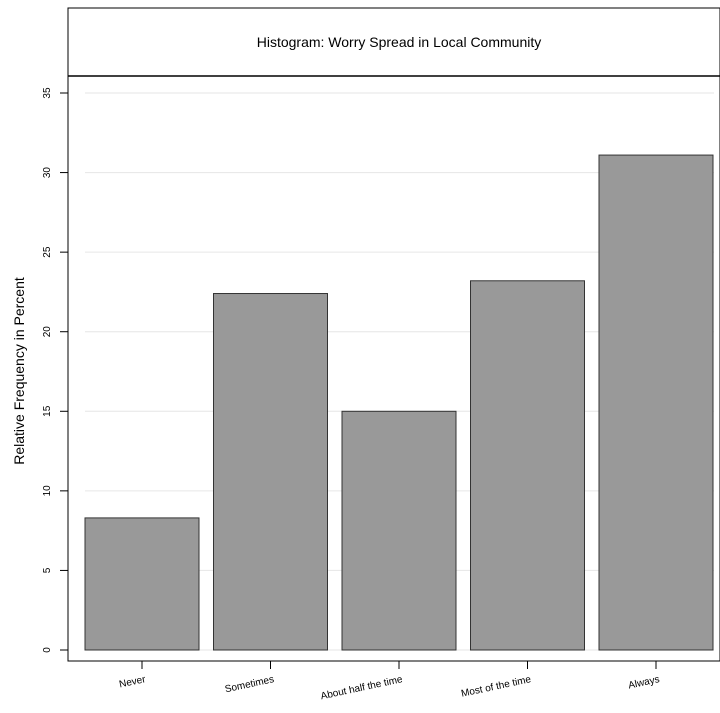  I want to click on y-tick-label: 25, so click(47, 252).